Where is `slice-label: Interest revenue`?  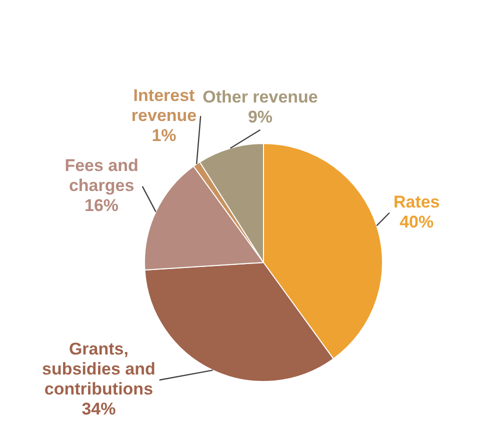 slice-label: Interest revenue is located at coordinates (164, 105).